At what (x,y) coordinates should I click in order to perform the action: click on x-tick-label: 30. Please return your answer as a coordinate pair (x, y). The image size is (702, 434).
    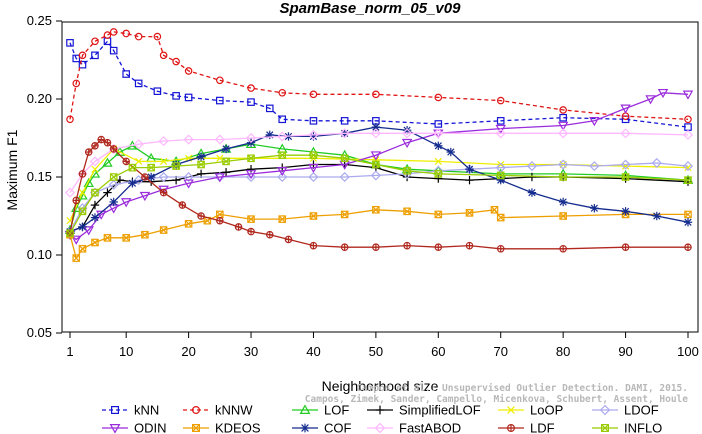
    Looking at the image, I should click on (251, 351).